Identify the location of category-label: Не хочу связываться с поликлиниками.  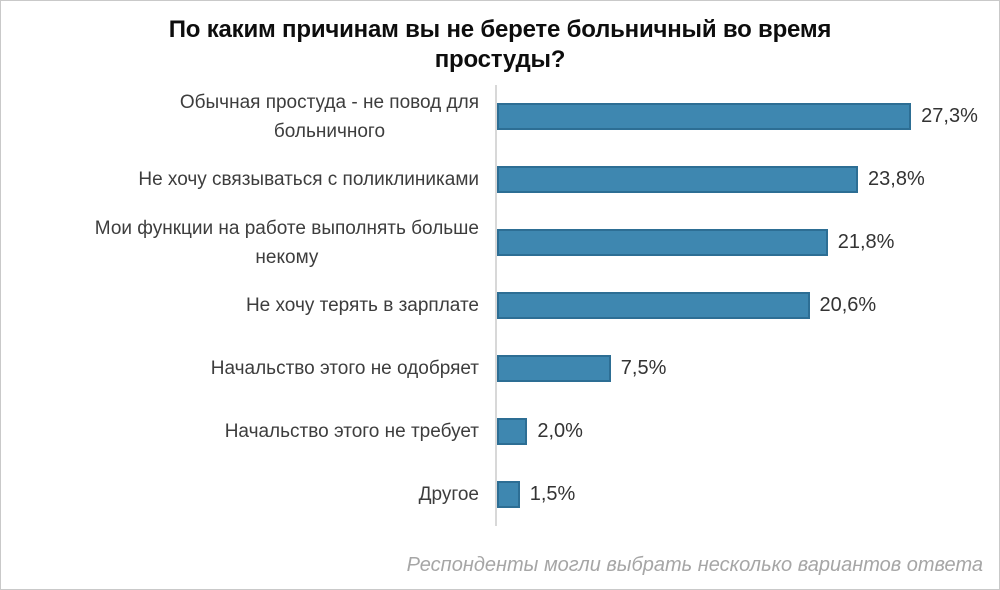
(308, 179).